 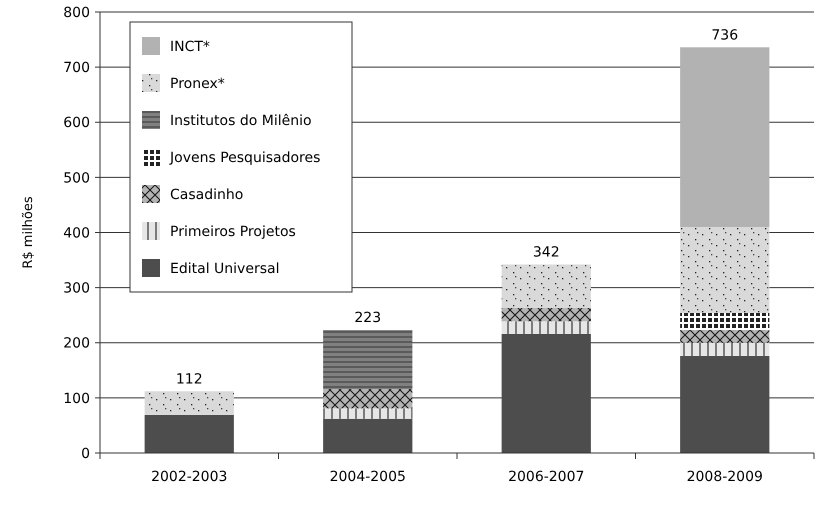 I want to click on y-tick-label: 300, so click(x=76, y=288).